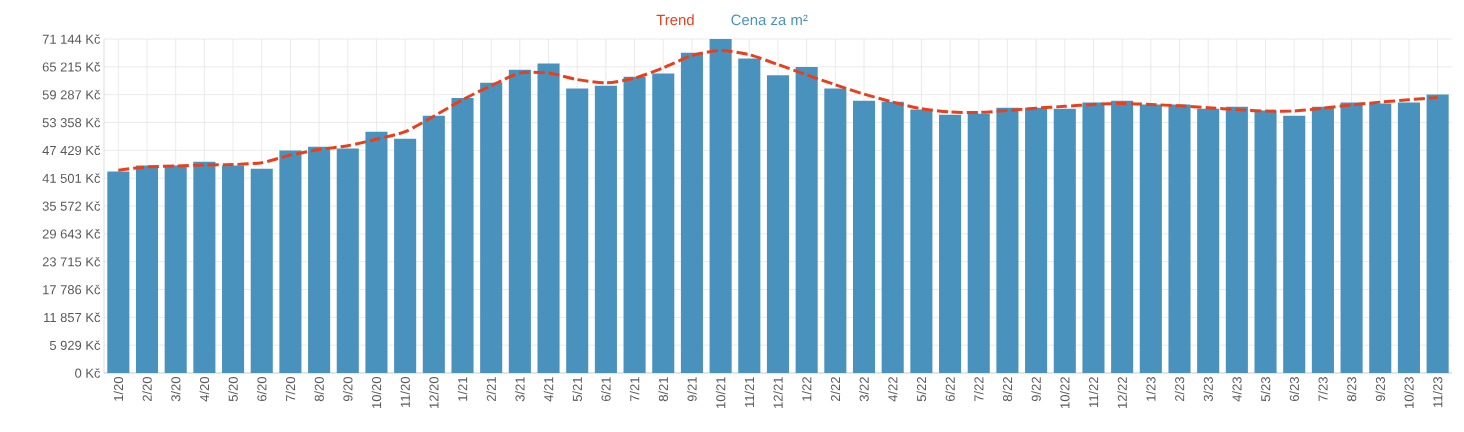  What do you see at coordinates (72, 289) in the screenshot?
I see `y-tick-label: 17 786 Kč` at bounding box center [72, 289].